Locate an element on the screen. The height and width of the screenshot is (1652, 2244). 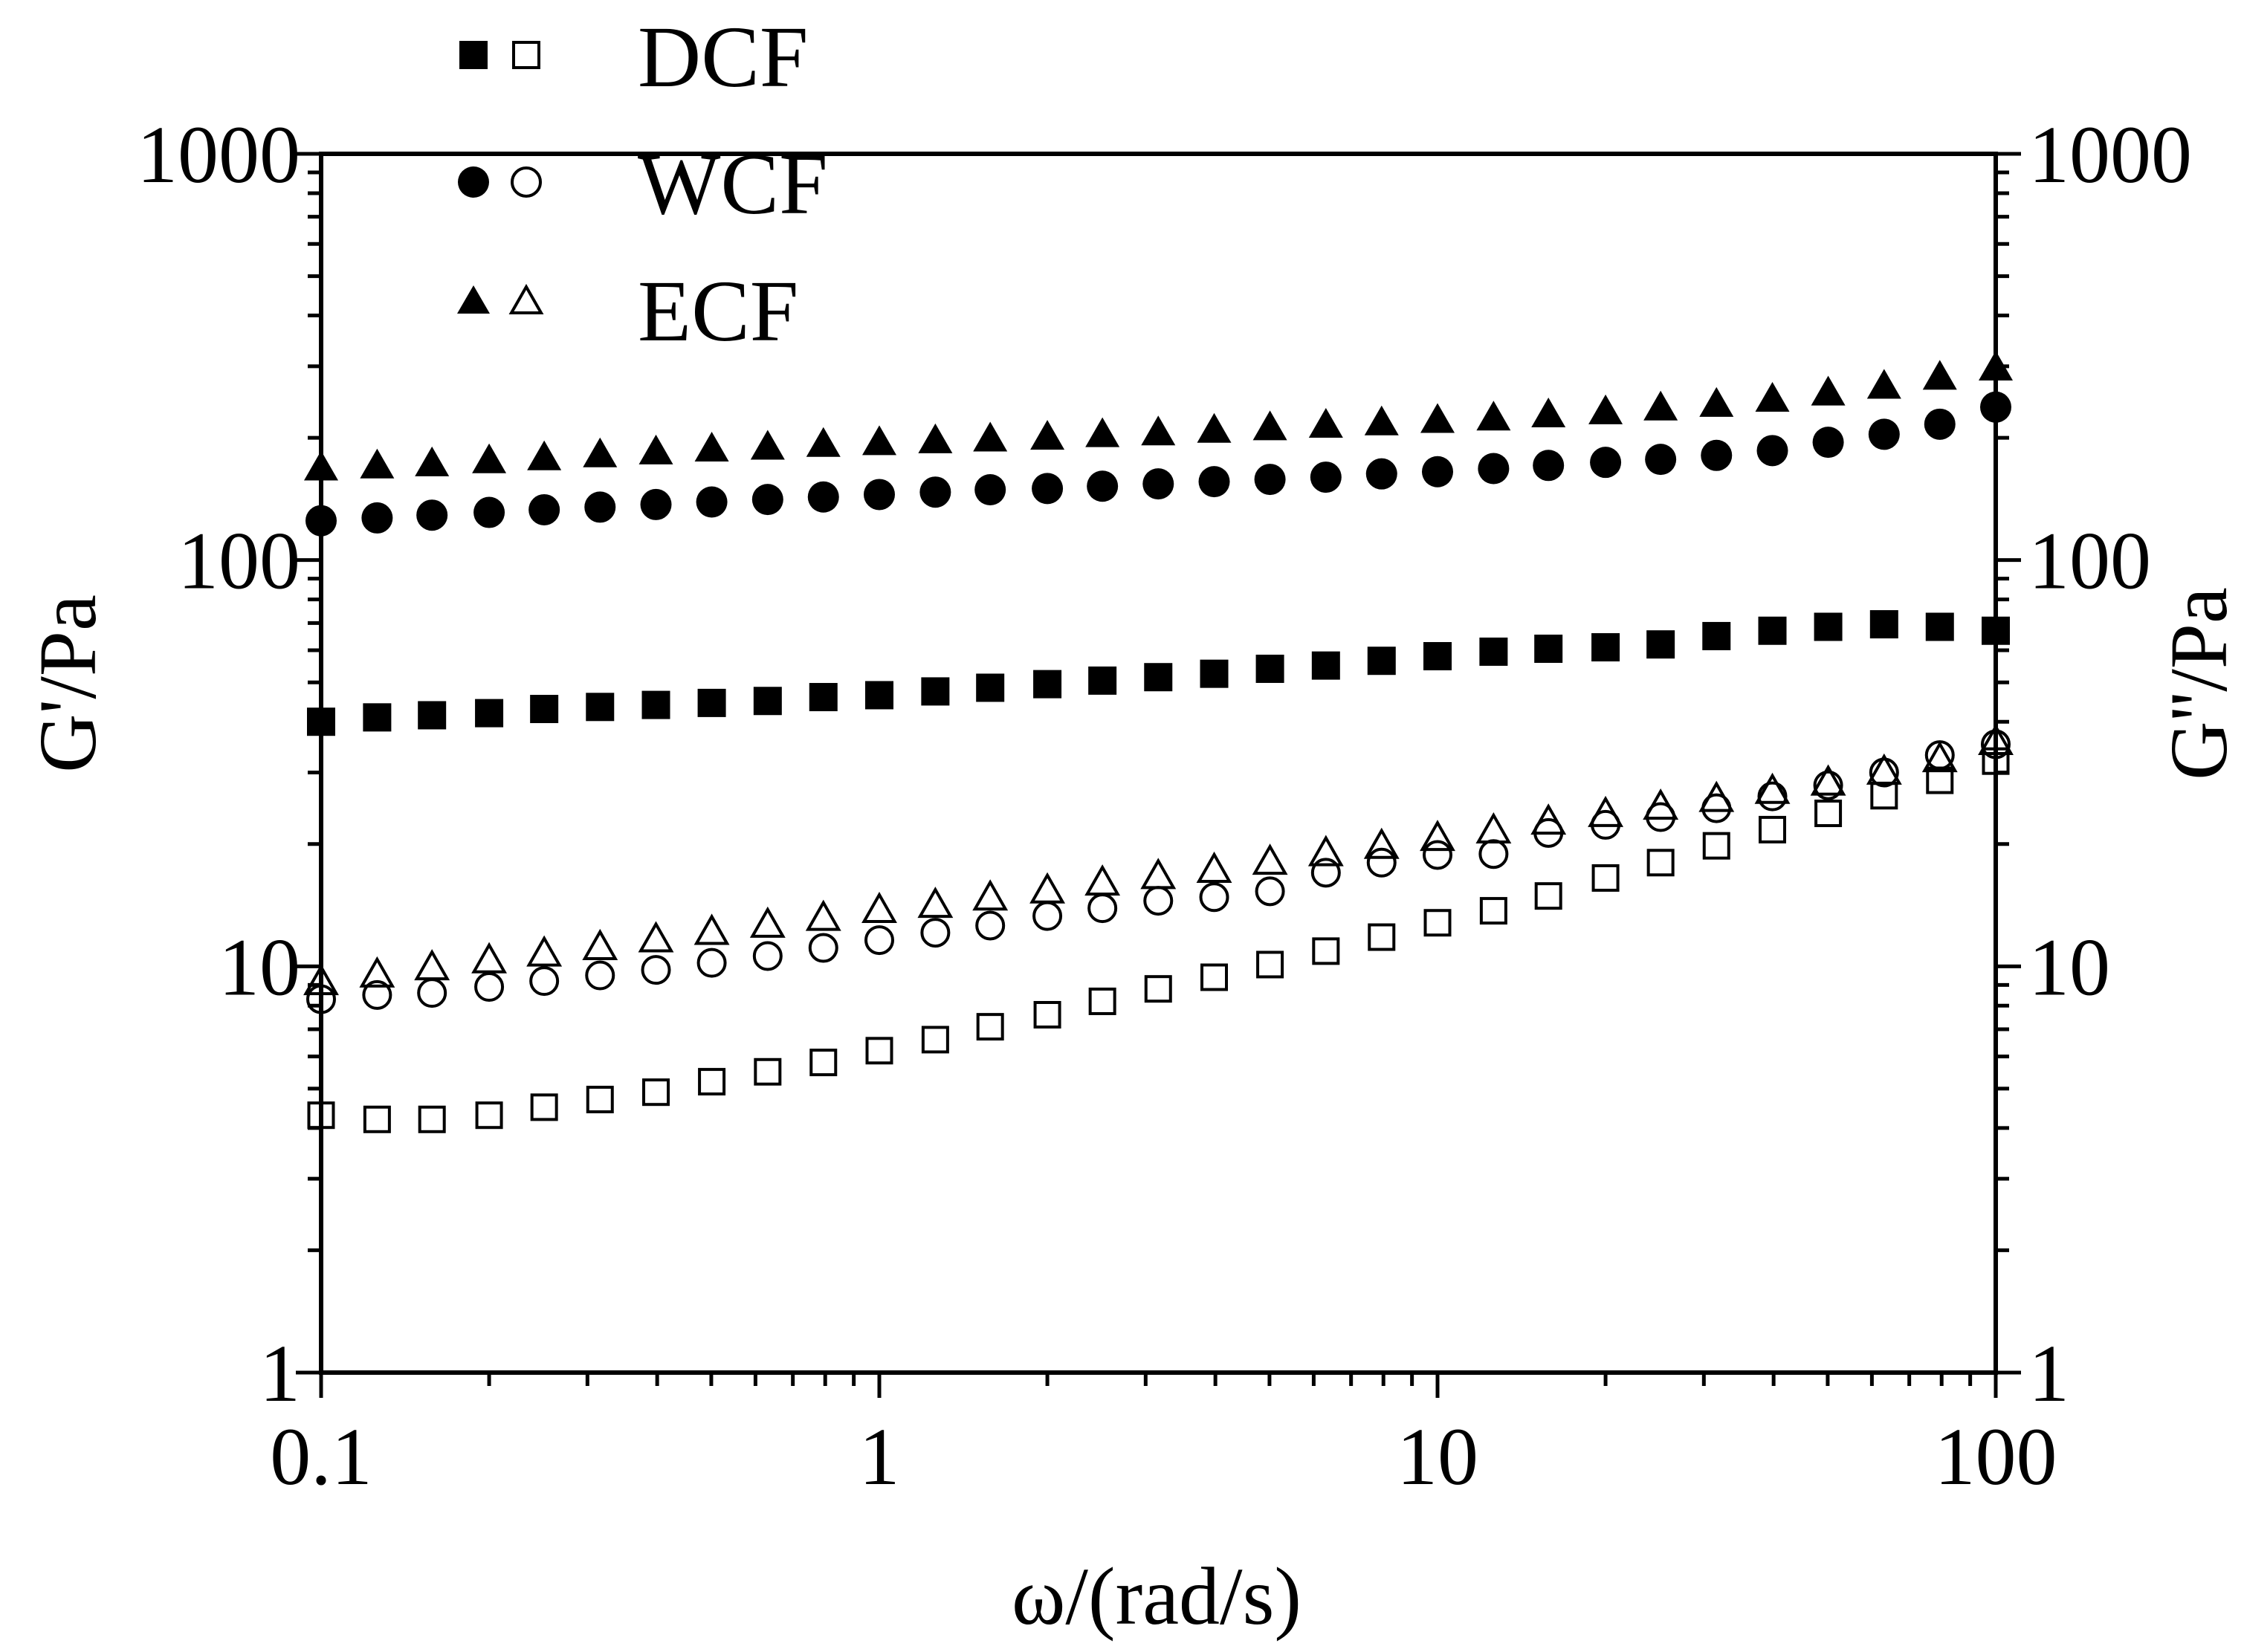
y-right-axis-title: G''/Pa is located at coordinates (2198, 683).